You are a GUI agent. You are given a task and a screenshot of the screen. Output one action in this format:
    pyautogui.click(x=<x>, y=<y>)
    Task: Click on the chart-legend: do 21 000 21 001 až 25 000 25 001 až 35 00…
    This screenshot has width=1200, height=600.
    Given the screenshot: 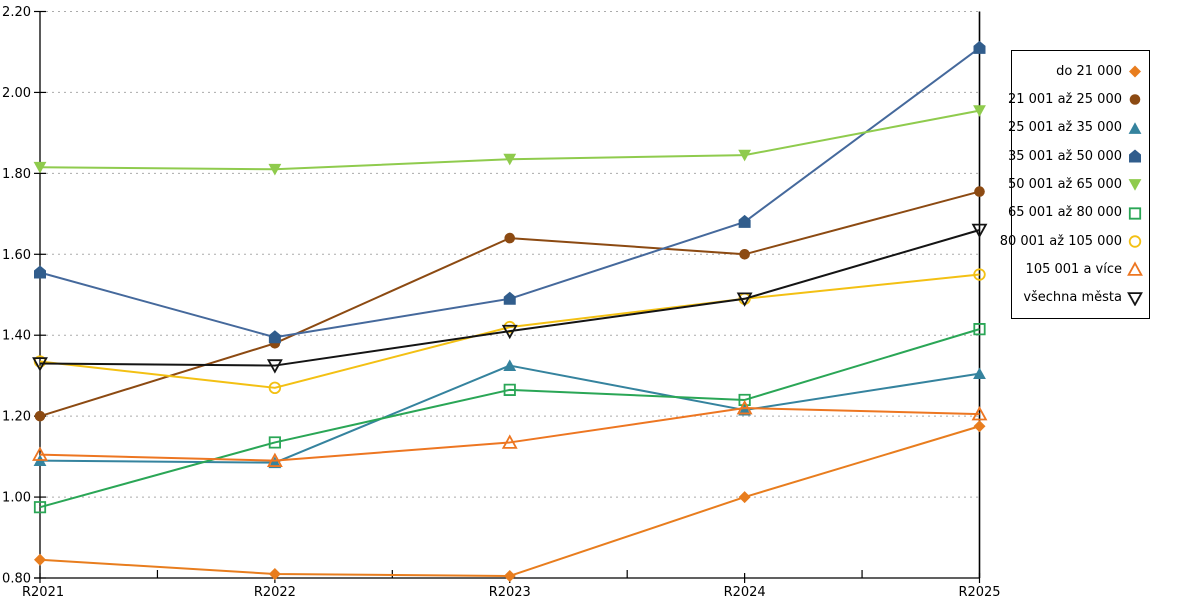 What is the action you would take?
    pyautogui.click(x=1075, y=184)
    